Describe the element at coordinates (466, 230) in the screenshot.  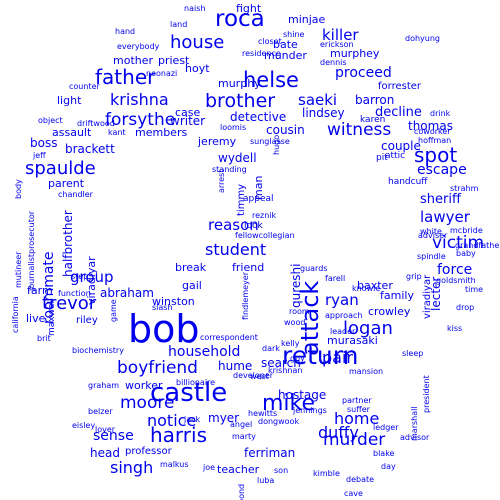
I see `word-137: mcbride` at that location.